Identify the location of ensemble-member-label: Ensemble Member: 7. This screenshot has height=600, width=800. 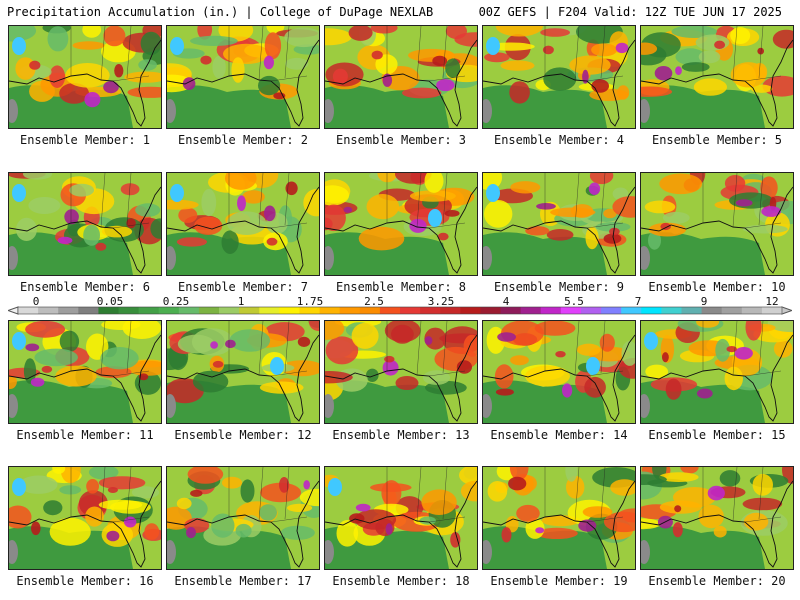
(243, 287).